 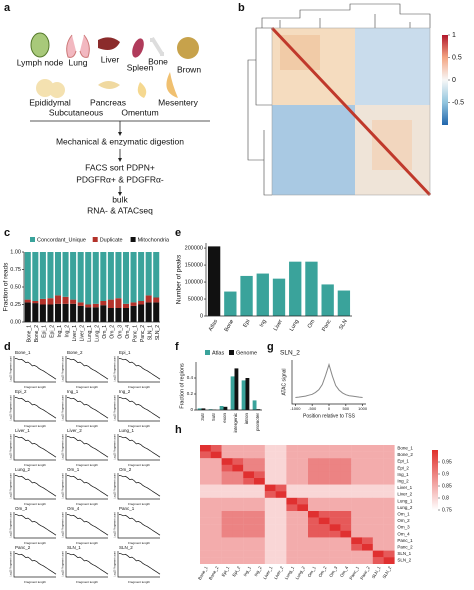 What do you see at coordinates (135, 333) in the screenshot?
I see `x-tick-label: Panc_1` at bounding box center [135, 333].